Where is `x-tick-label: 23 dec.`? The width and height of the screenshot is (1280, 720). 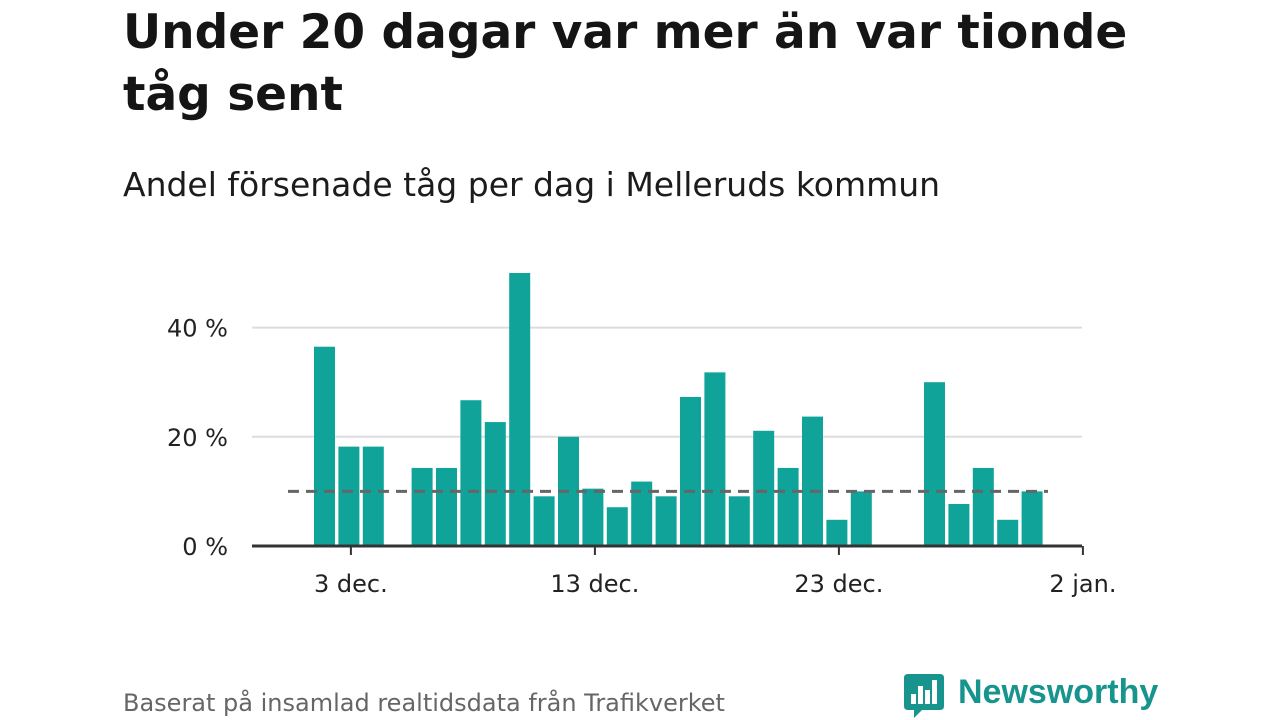 x-tick-label: 23 dec. is located at coordinates (838, 584).